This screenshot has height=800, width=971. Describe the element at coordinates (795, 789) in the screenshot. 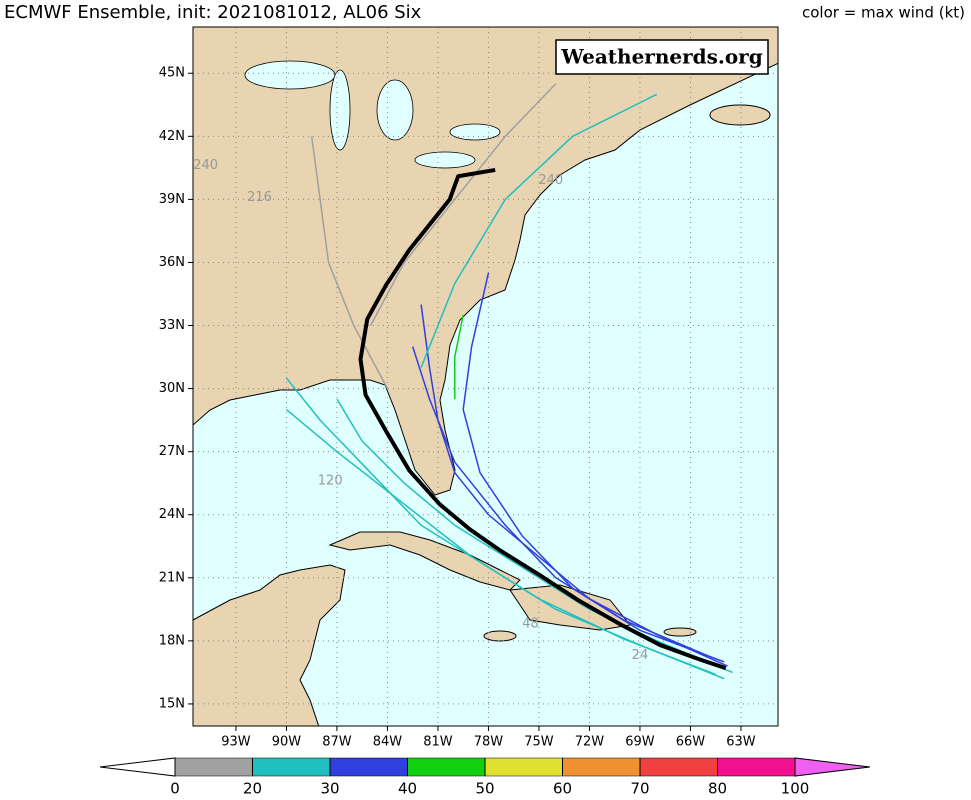

I see `colorbar-tick-label: 100` at that location.